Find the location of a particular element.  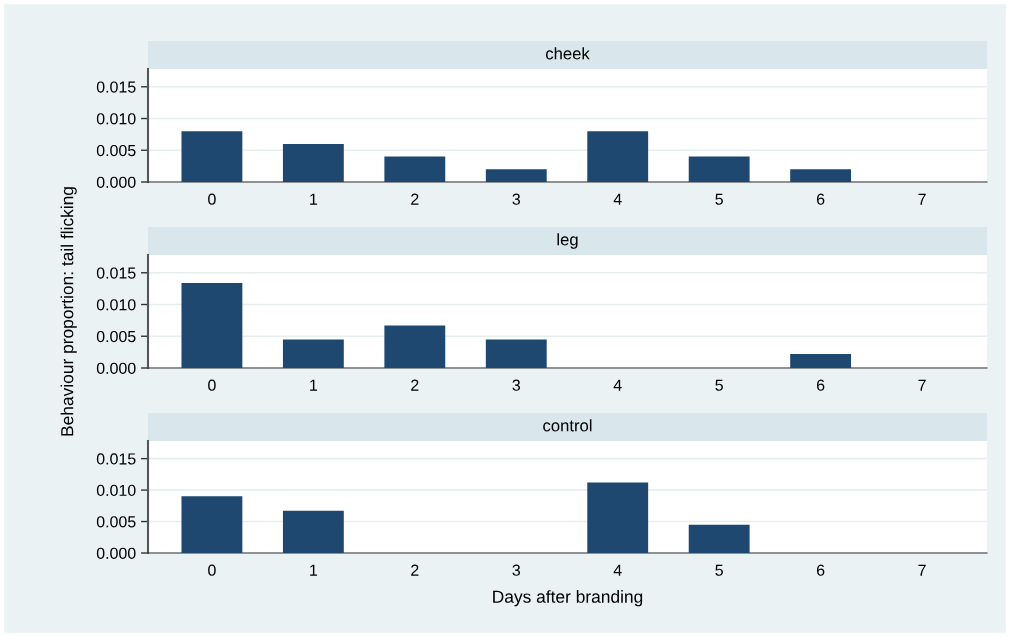

y-axis-title: Behaviour proportion: tail flicking is located at coordinates (68, 311).